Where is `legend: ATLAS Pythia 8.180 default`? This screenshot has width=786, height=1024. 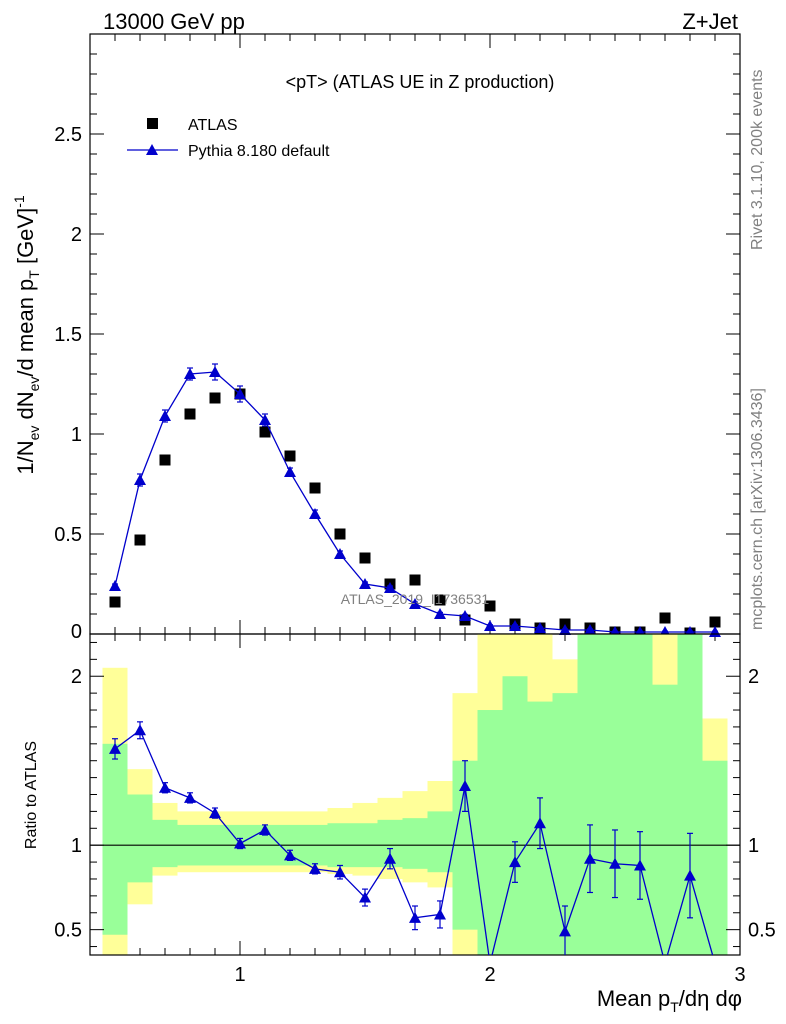
legend: ATLAS Pythia 8.180 default is located at coordinates (228, 138).